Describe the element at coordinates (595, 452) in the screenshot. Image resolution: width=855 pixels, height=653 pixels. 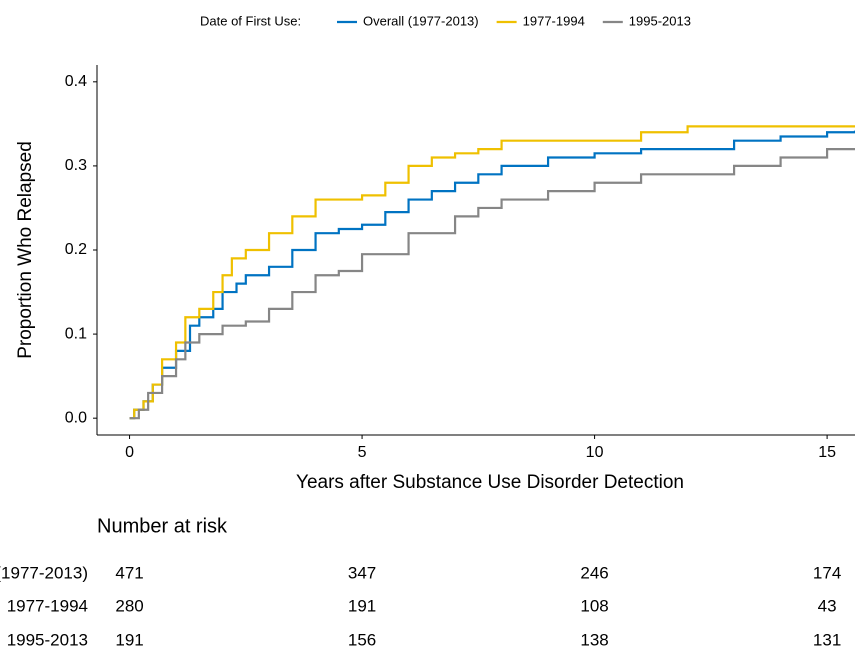
I see `x-tick-label: 10` at that location.